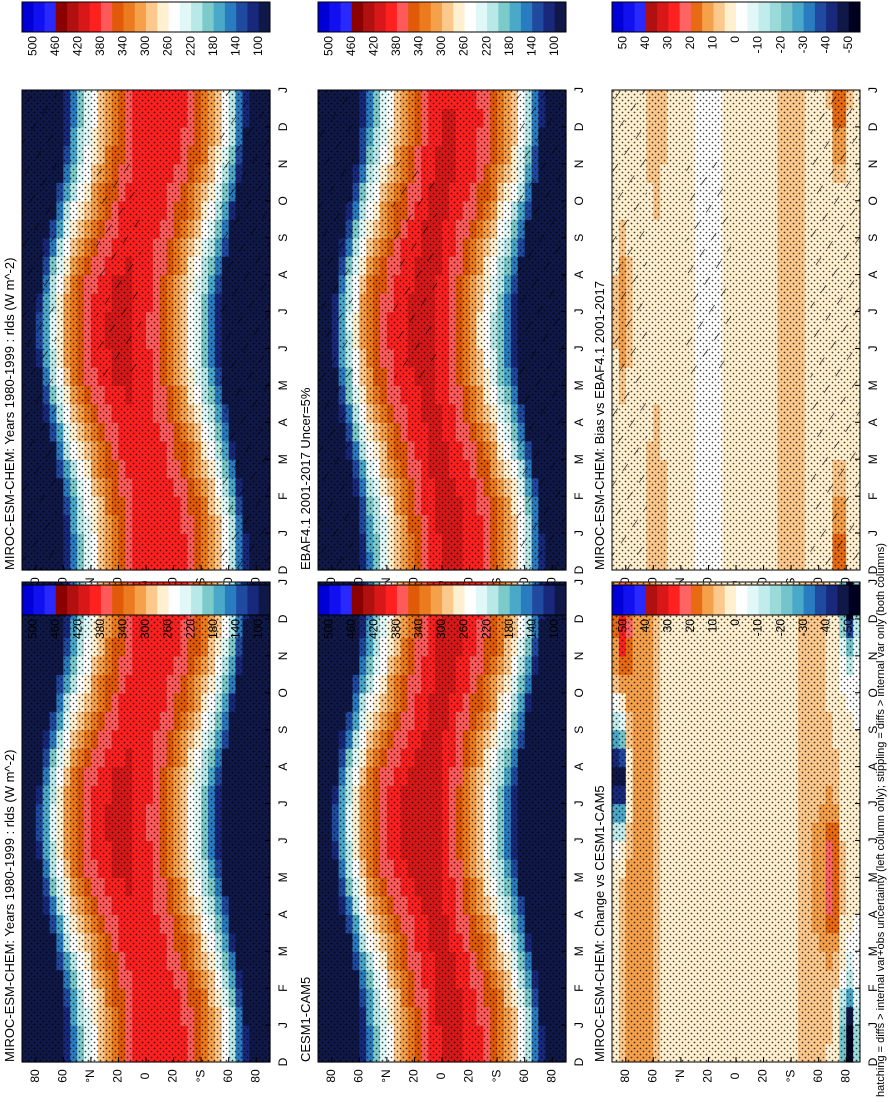 This screenshot has width=895, height=1102. What do you see at coordinates (78, 46) in the screenshot?
I see `colorbar-label: 420` at bounding box center [78, 46].